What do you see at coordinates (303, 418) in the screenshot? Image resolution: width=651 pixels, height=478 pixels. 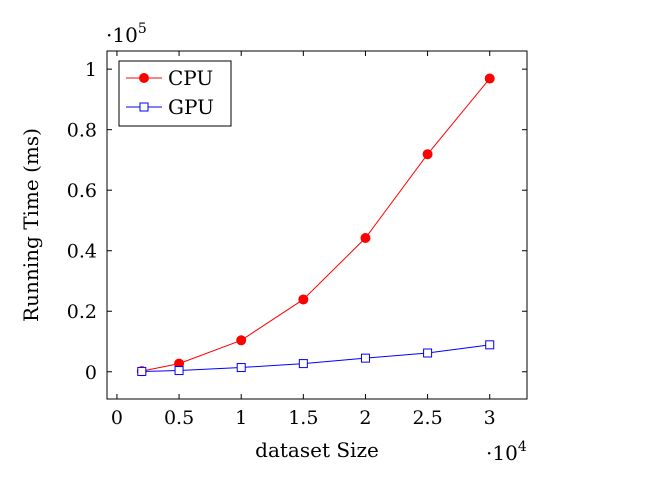 I see `x-tick-label: 1.5` at bounding box center [303, 418].